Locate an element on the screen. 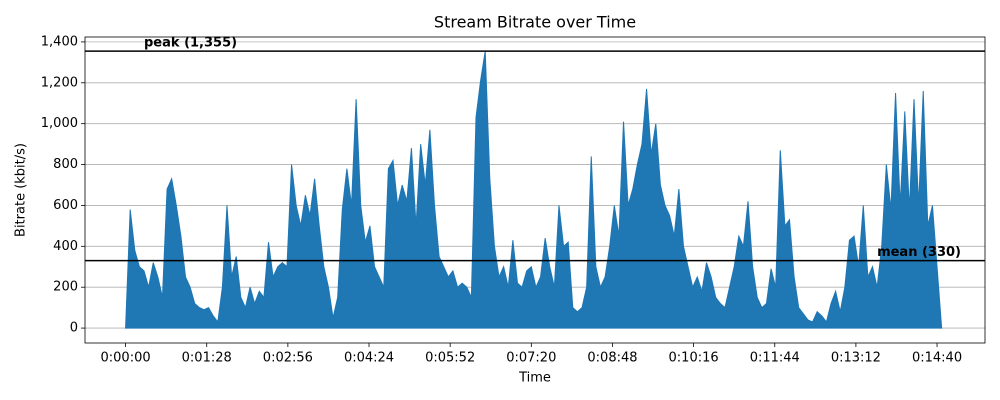 The image size is (1000, 400). x-tick-label: 0:11:44 is located at coordinates (775, 358).